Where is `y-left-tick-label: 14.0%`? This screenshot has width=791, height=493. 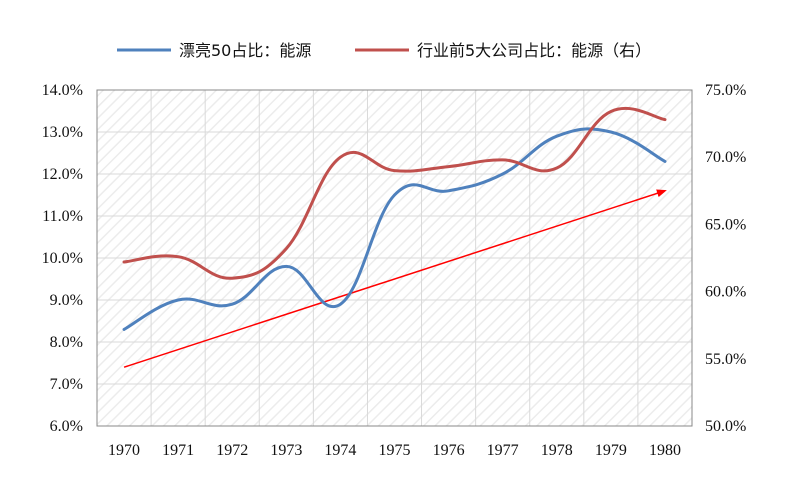
y-left-tick-label: 14.0% is located at coordinates (62, 90).